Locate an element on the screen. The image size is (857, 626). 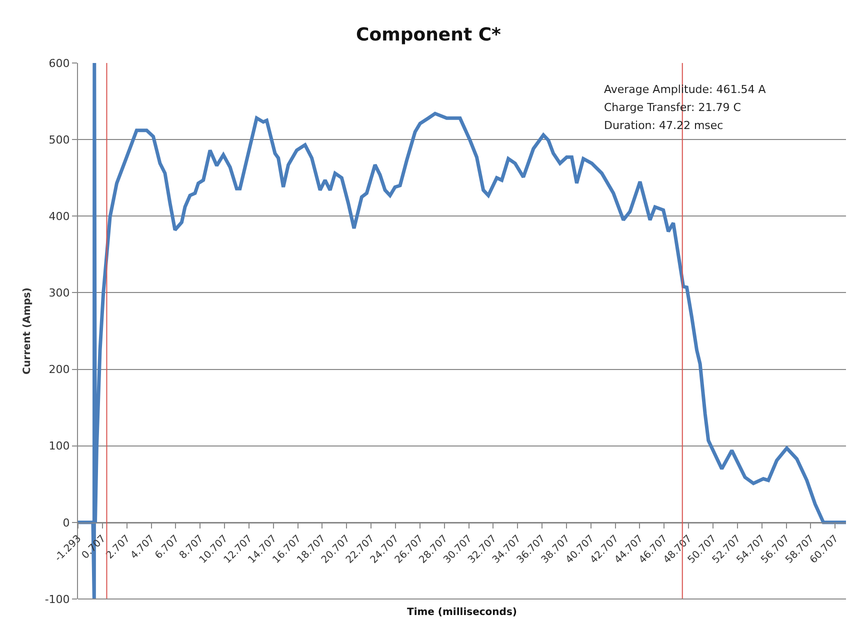
y-tick-label: 0 is located at coordinates (66, 523).